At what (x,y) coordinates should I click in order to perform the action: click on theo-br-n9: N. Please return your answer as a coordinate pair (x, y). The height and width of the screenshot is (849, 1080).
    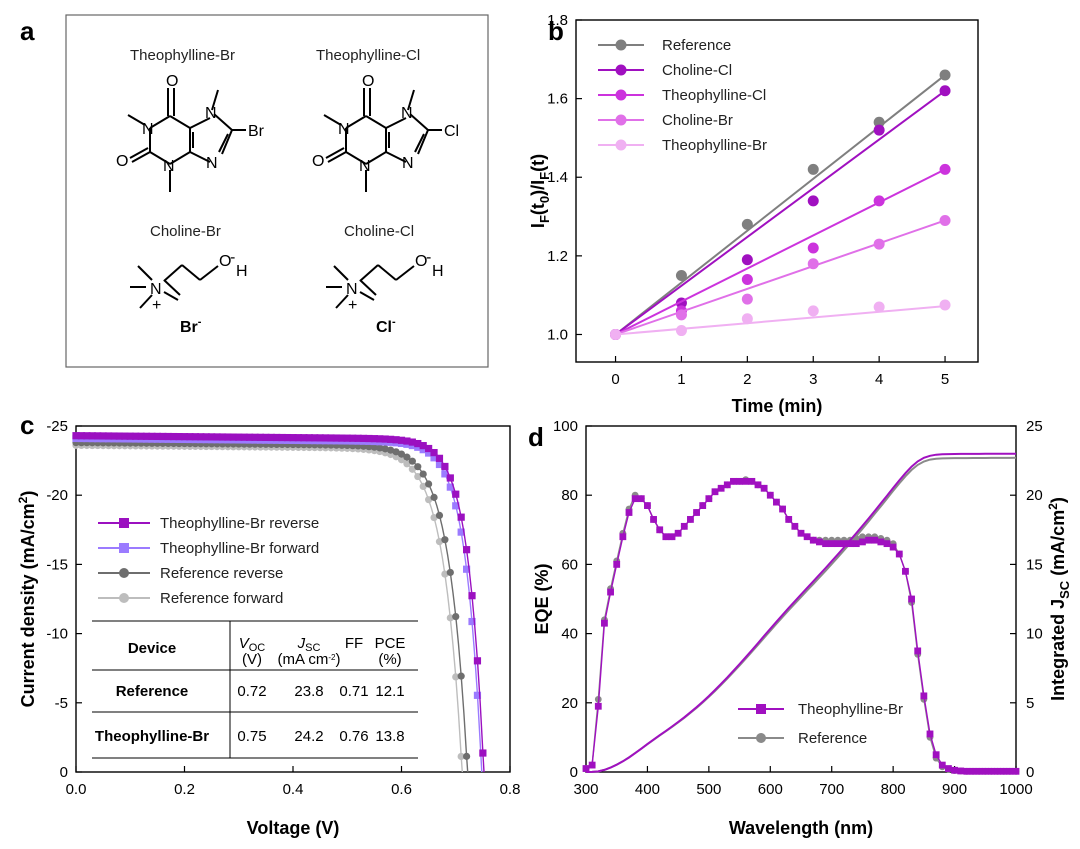
    Looking at the image, I should click on (212, 163).